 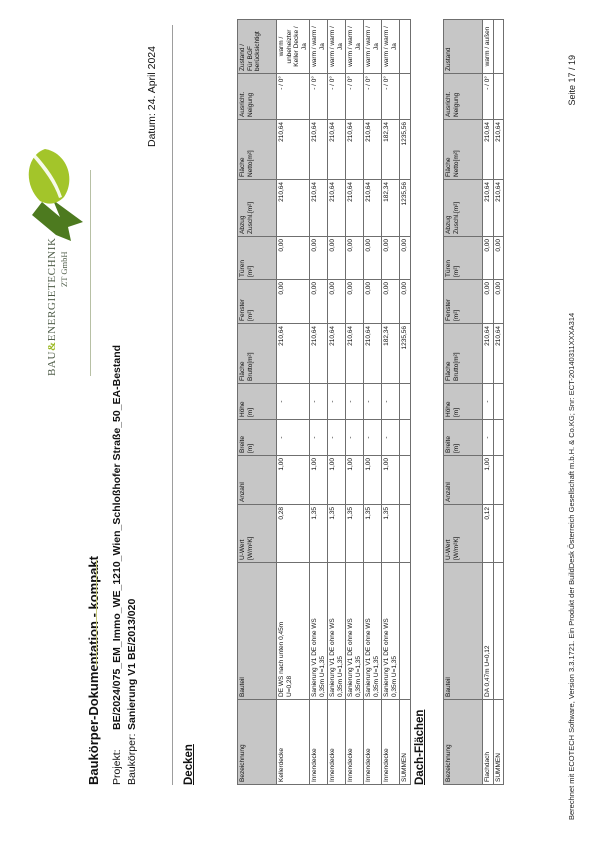 I want to click on logo-underline, so click(x=90, y=273).